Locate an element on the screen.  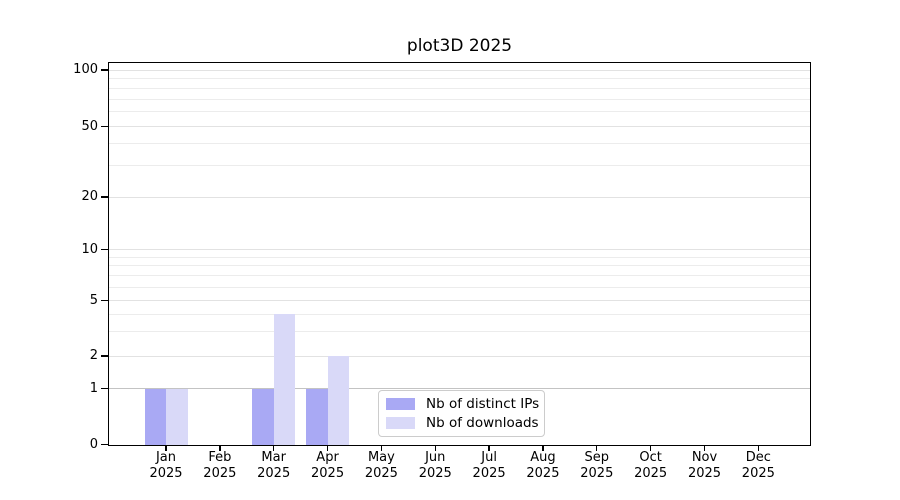
x-axis-label: Nov 2025 is located at coordinates (704, 465).